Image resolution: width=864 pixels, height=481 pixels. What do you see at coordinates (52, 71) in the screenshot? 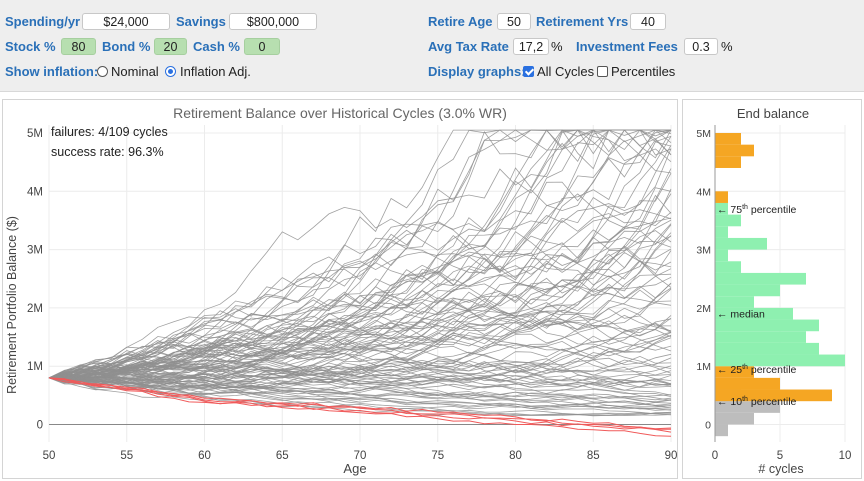
I see `inflation-label: Show inflation:` at bounding box center [52, 71].